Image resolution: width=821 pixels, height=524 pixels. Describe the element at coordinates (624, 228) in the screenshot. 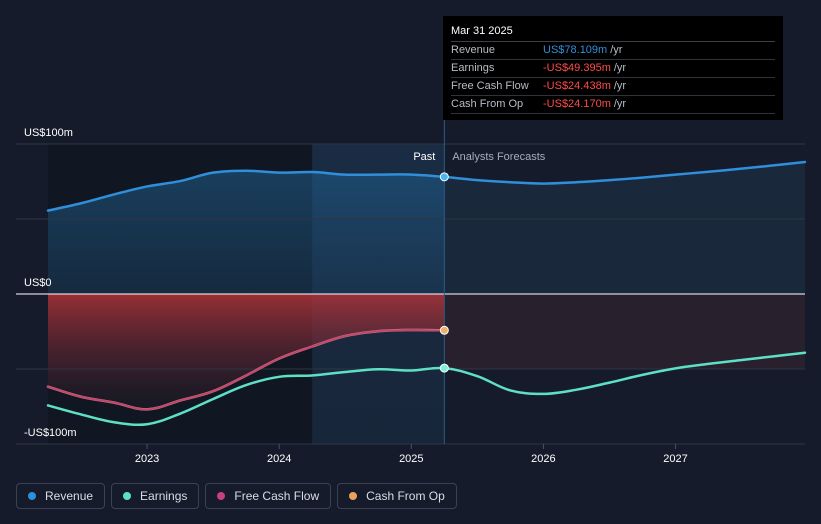

I see `revenue-area-forecast` at that location.